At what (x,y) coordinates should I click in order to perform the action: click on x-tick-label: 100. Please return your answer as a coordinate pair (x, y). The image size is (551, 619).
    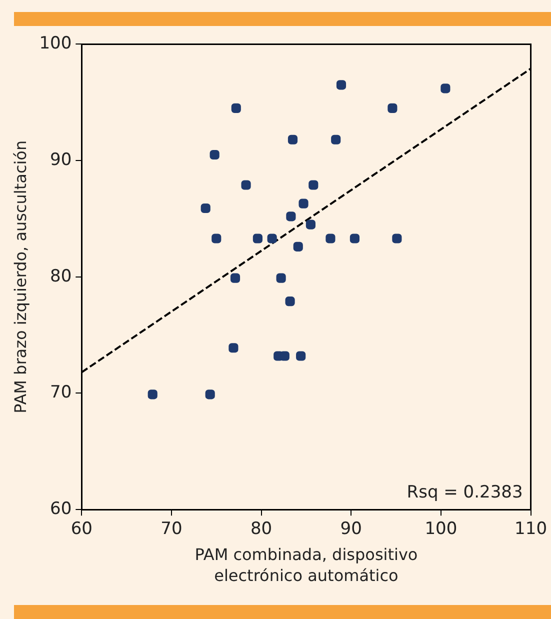
    Looking at the image, I should click on (441, 529).